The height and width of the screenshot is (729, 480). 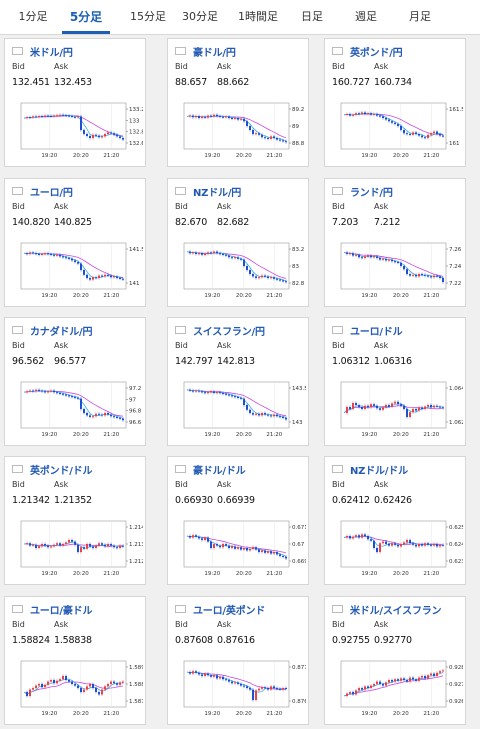 I want to click on mini-chart: 161.5 161 19:20 20:20 21:20, so click(x=397, y=129).